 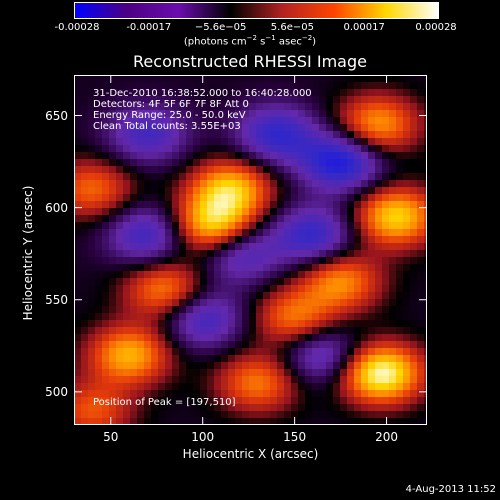 What do you see at coordinates (386, 437) in the screenshot?
I see `x-tick-label: 200` at bounding box center [386, 437].